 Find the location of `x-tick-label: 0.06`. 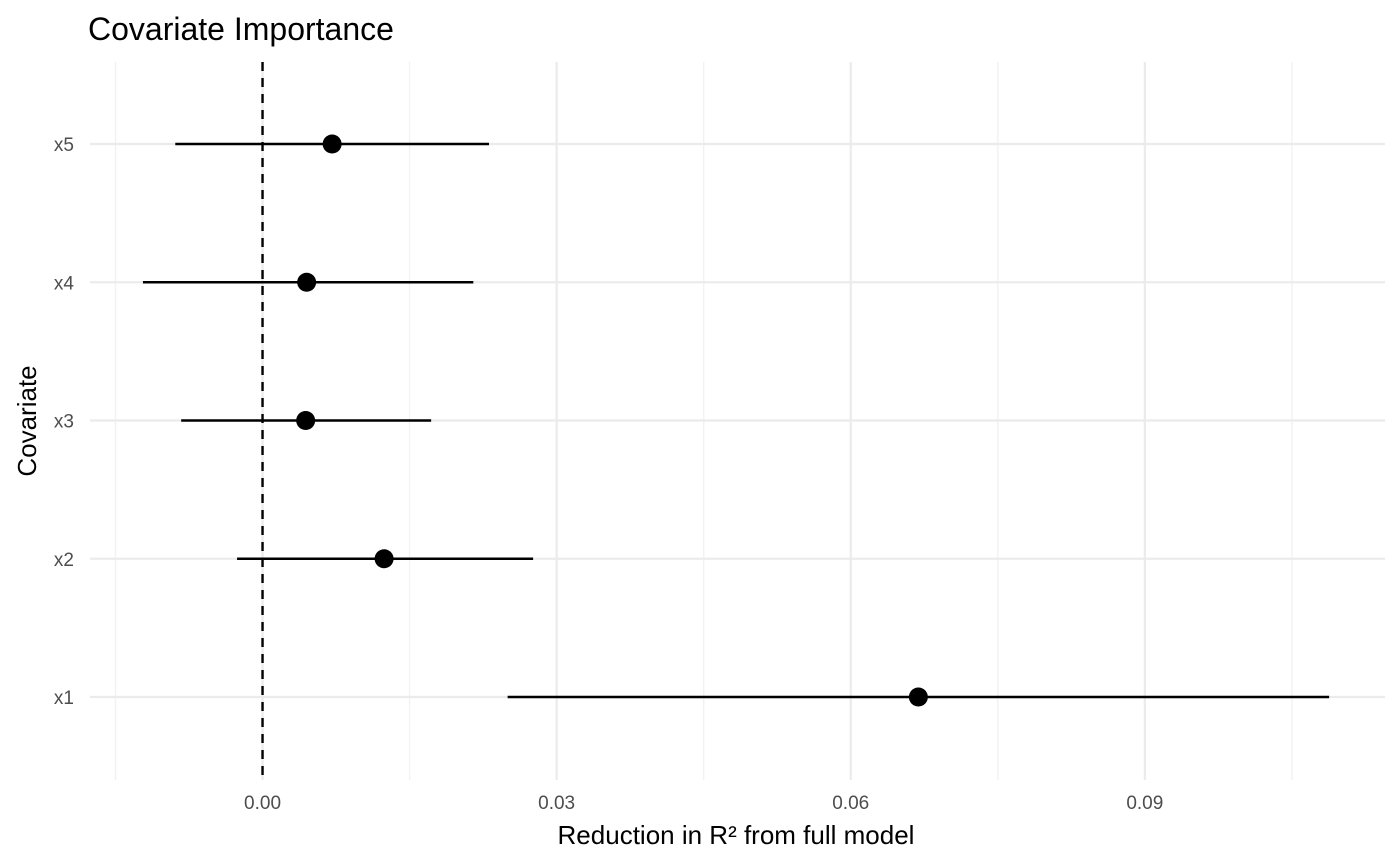

x-tick-label: 0.06 is located at coordinates (850, 803).